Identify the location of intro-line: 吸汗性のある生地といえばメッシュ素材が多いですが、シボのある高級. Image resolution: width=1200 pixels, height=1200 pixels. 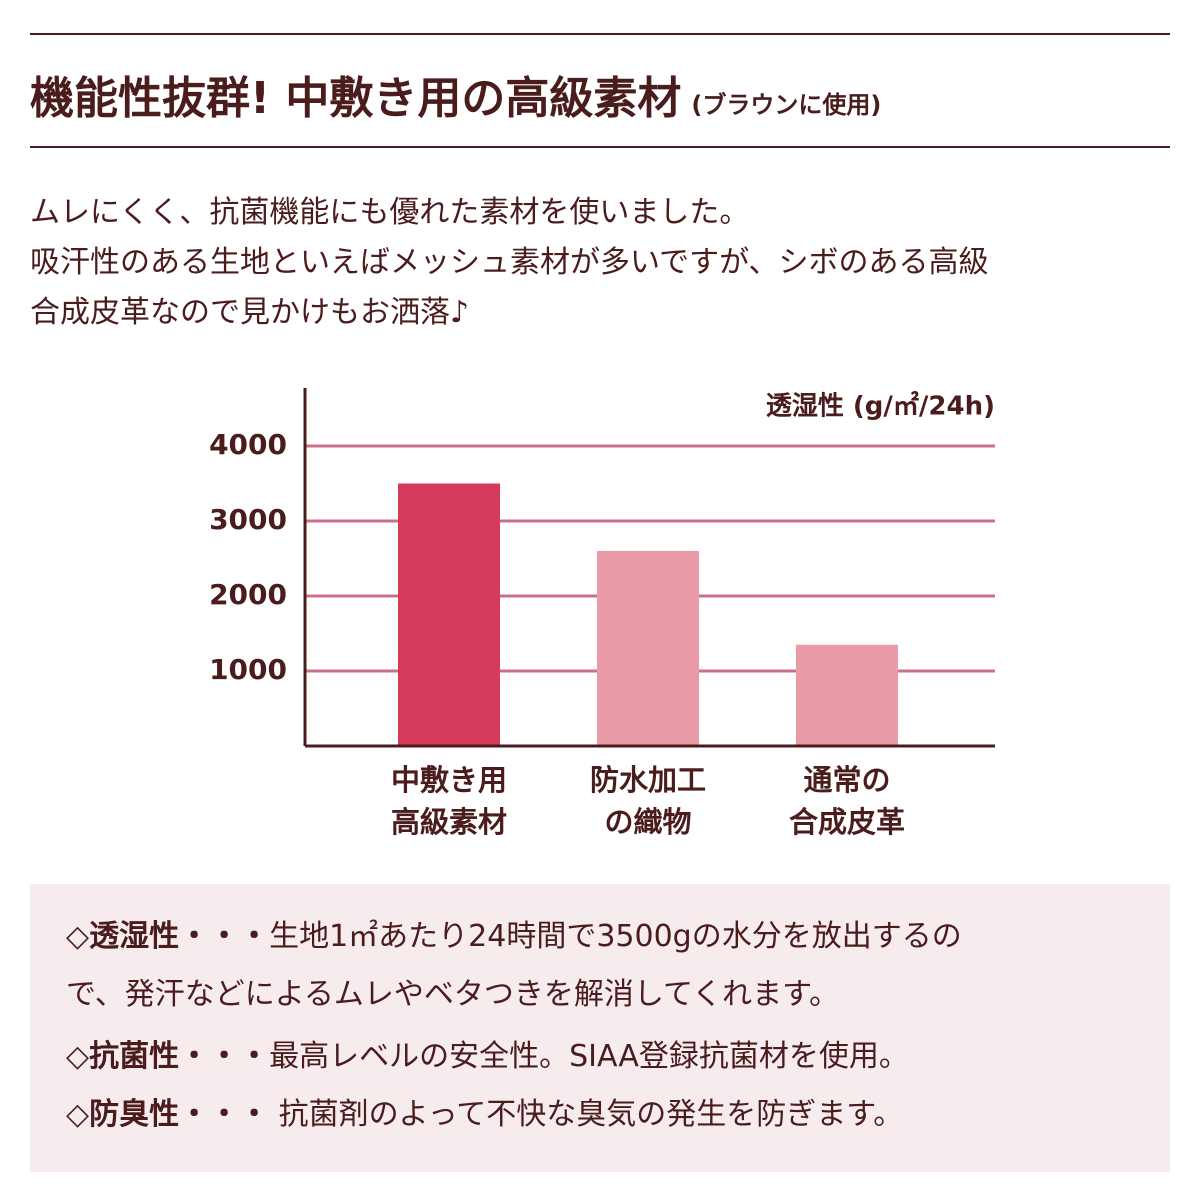
(509, 262).